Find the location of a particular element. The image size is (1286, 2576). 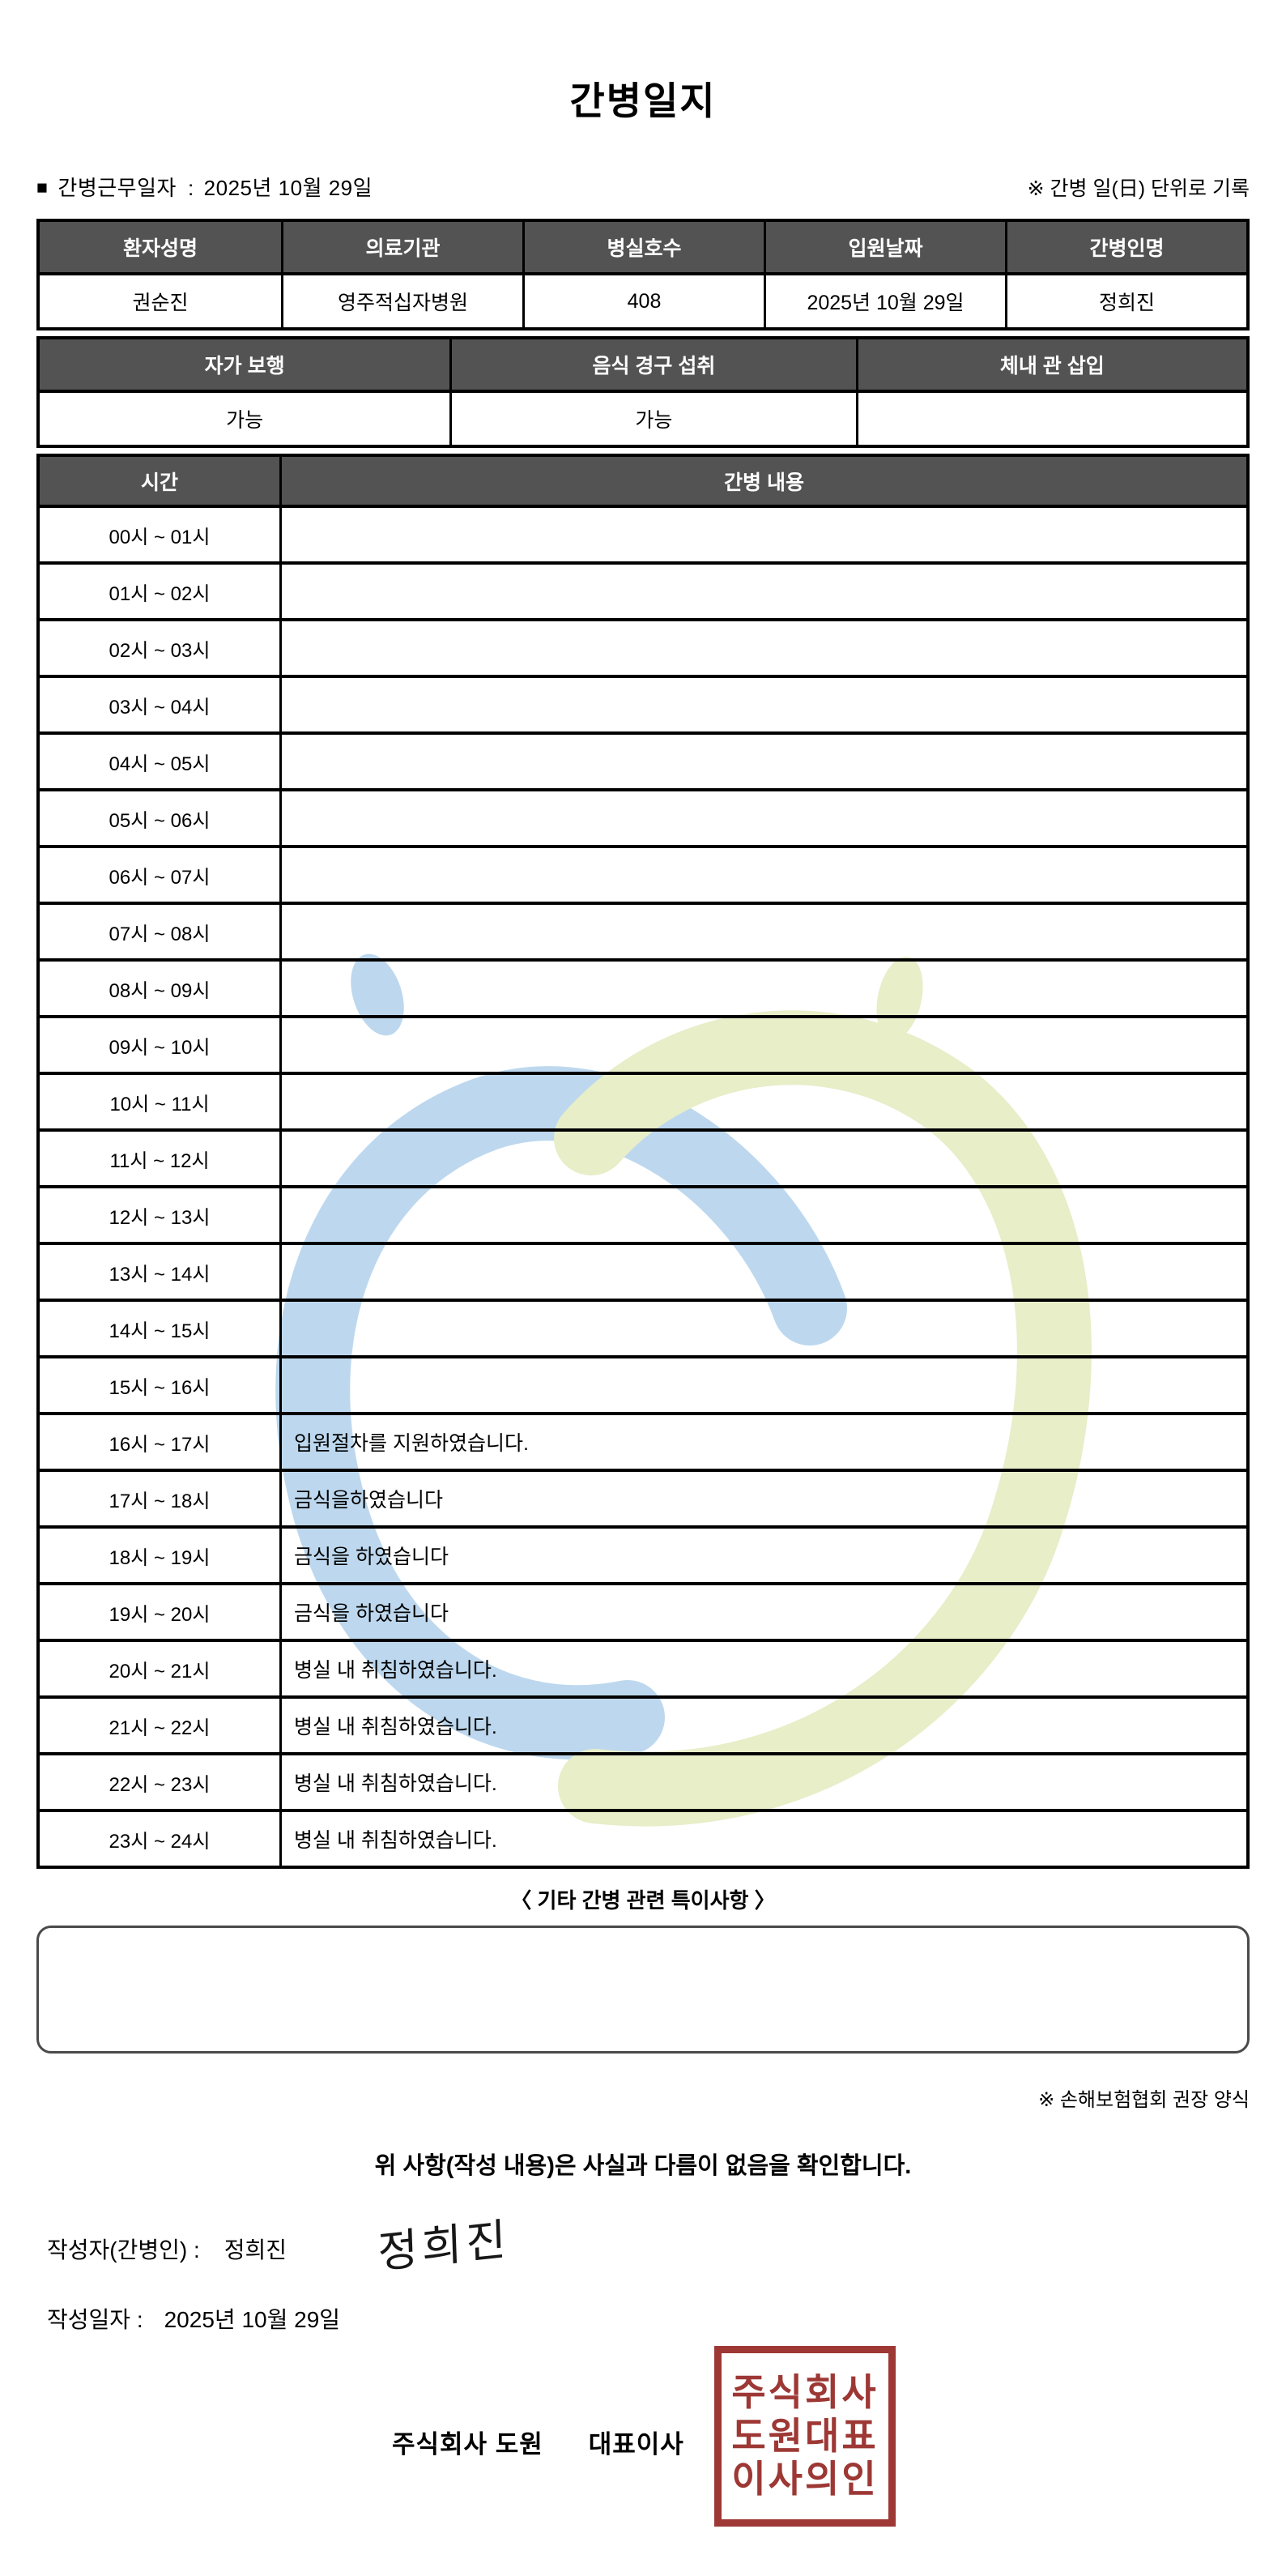

watermark-blue-swirl is located at coordinates (561, 1413).